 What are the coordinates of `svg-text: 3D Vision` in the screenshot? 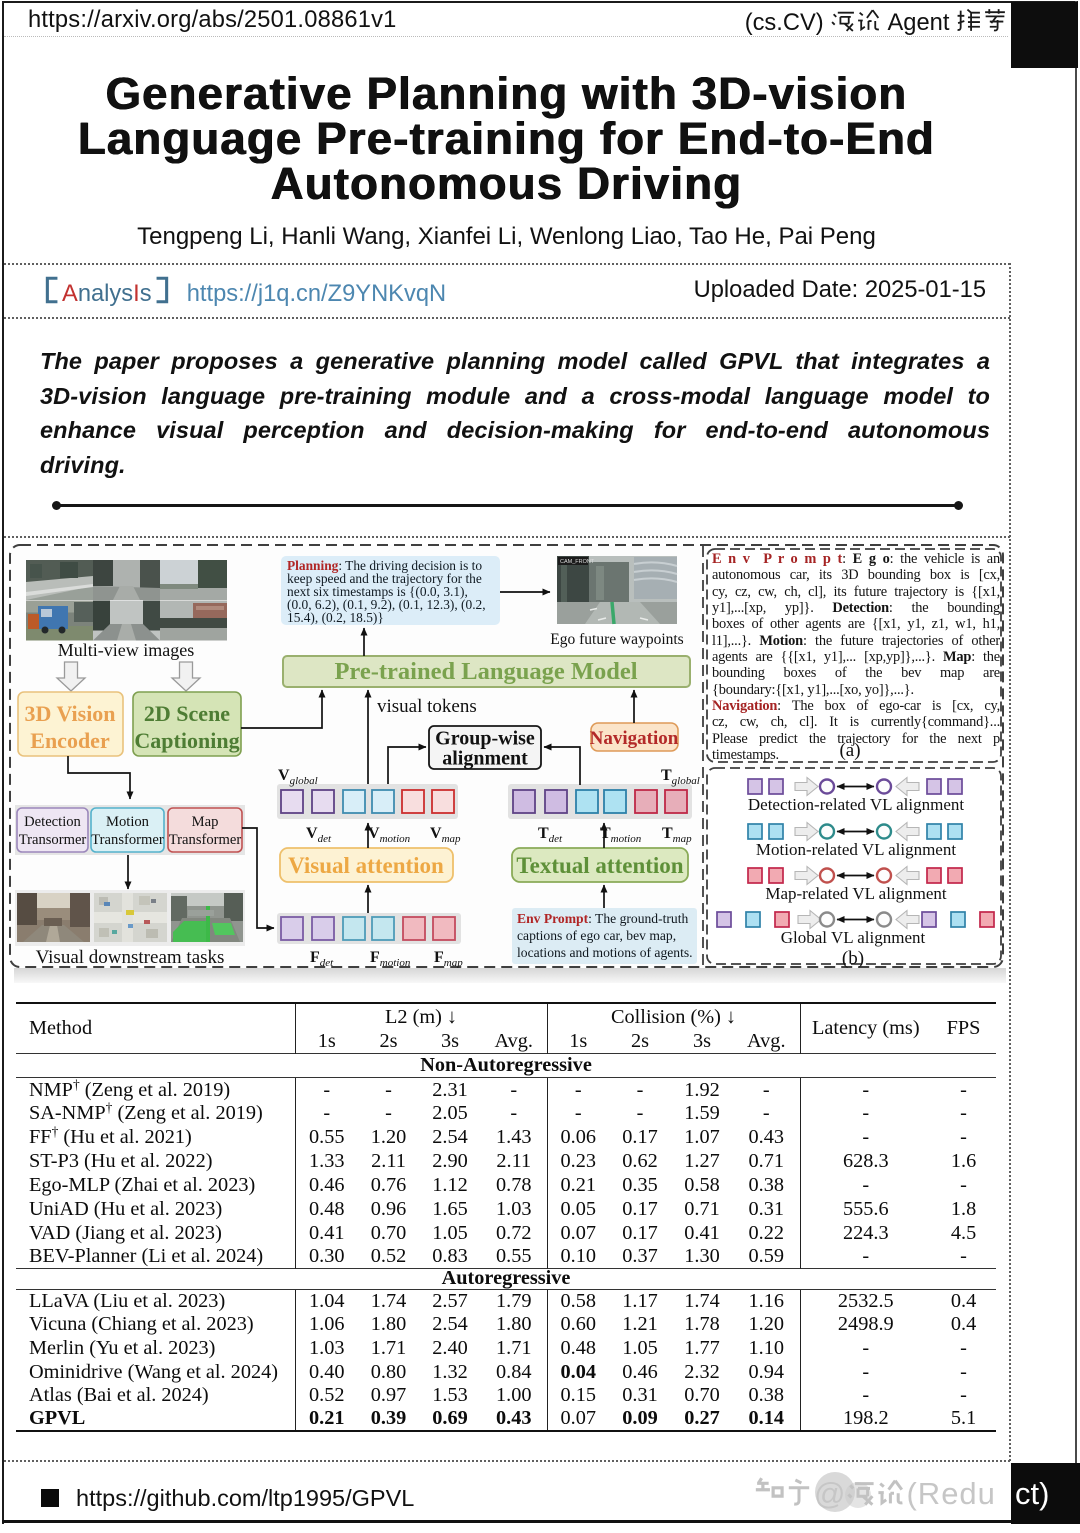 It's located at (69, 713).